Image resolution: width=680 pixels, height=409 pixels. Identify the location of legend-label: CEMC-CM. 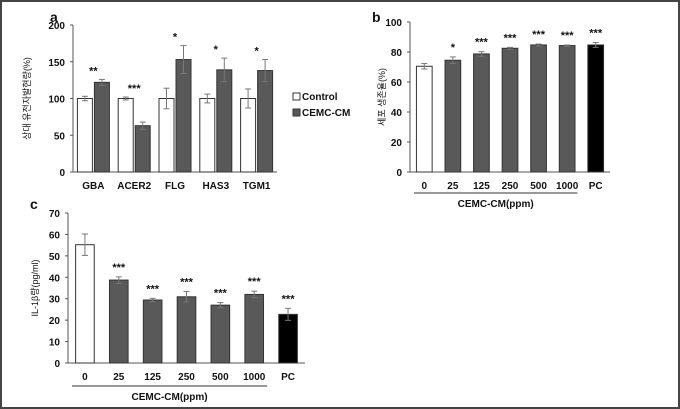
(326, 113).